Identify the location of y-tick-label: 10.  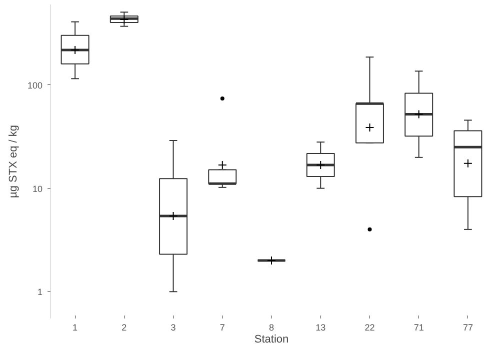
(37, 189).